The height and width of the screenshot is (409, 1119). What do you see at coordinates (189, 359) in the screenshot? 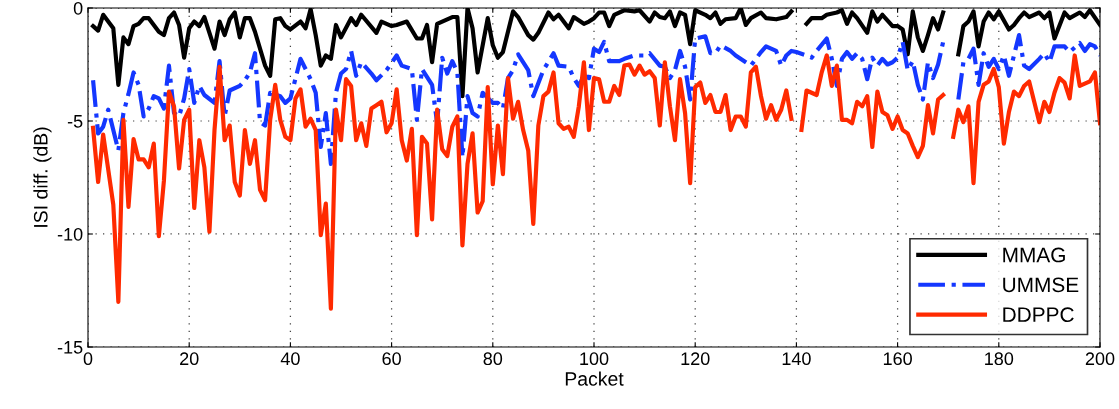
I see `x-tick-label: 20` at bounding box center [189, 359].